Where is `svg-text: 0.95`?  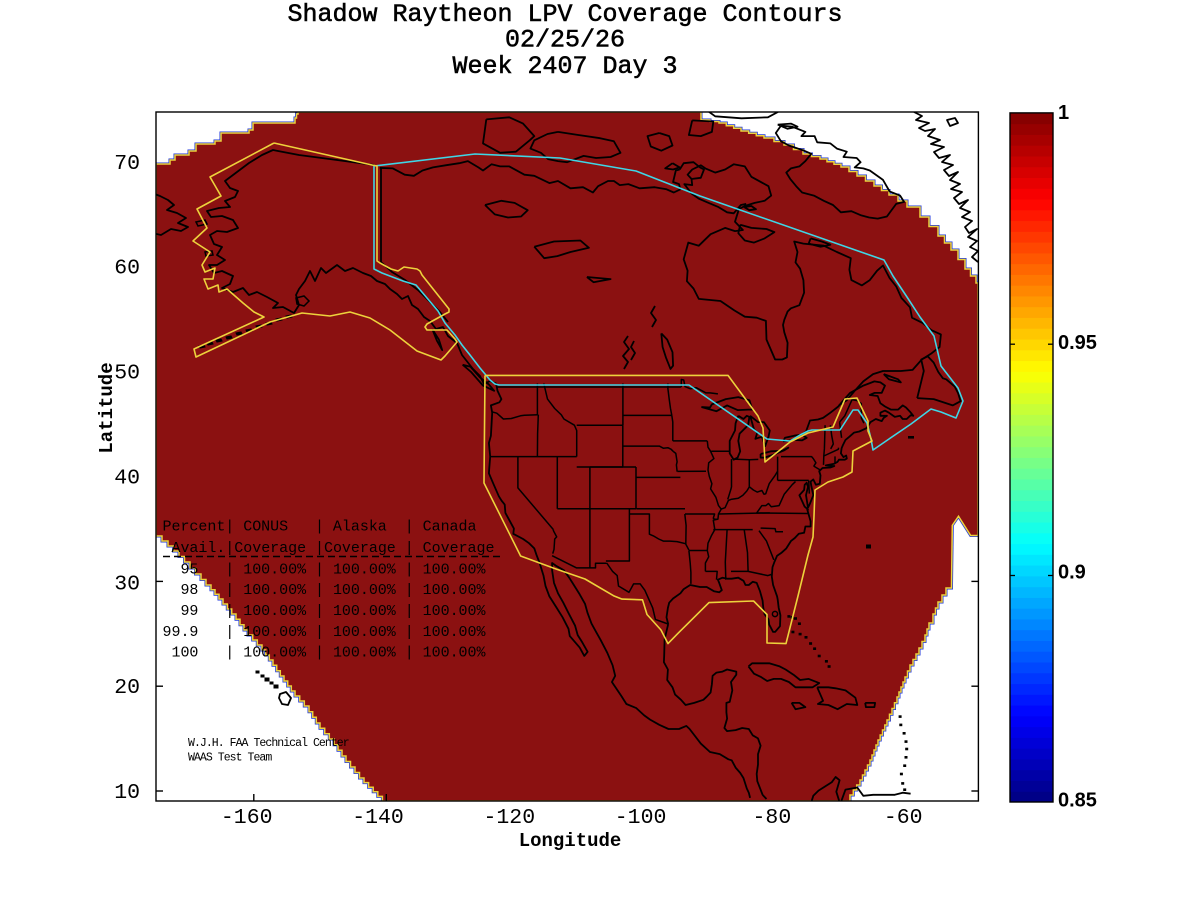 svg-text: 0.95 is located at coordinates (1077, 343).